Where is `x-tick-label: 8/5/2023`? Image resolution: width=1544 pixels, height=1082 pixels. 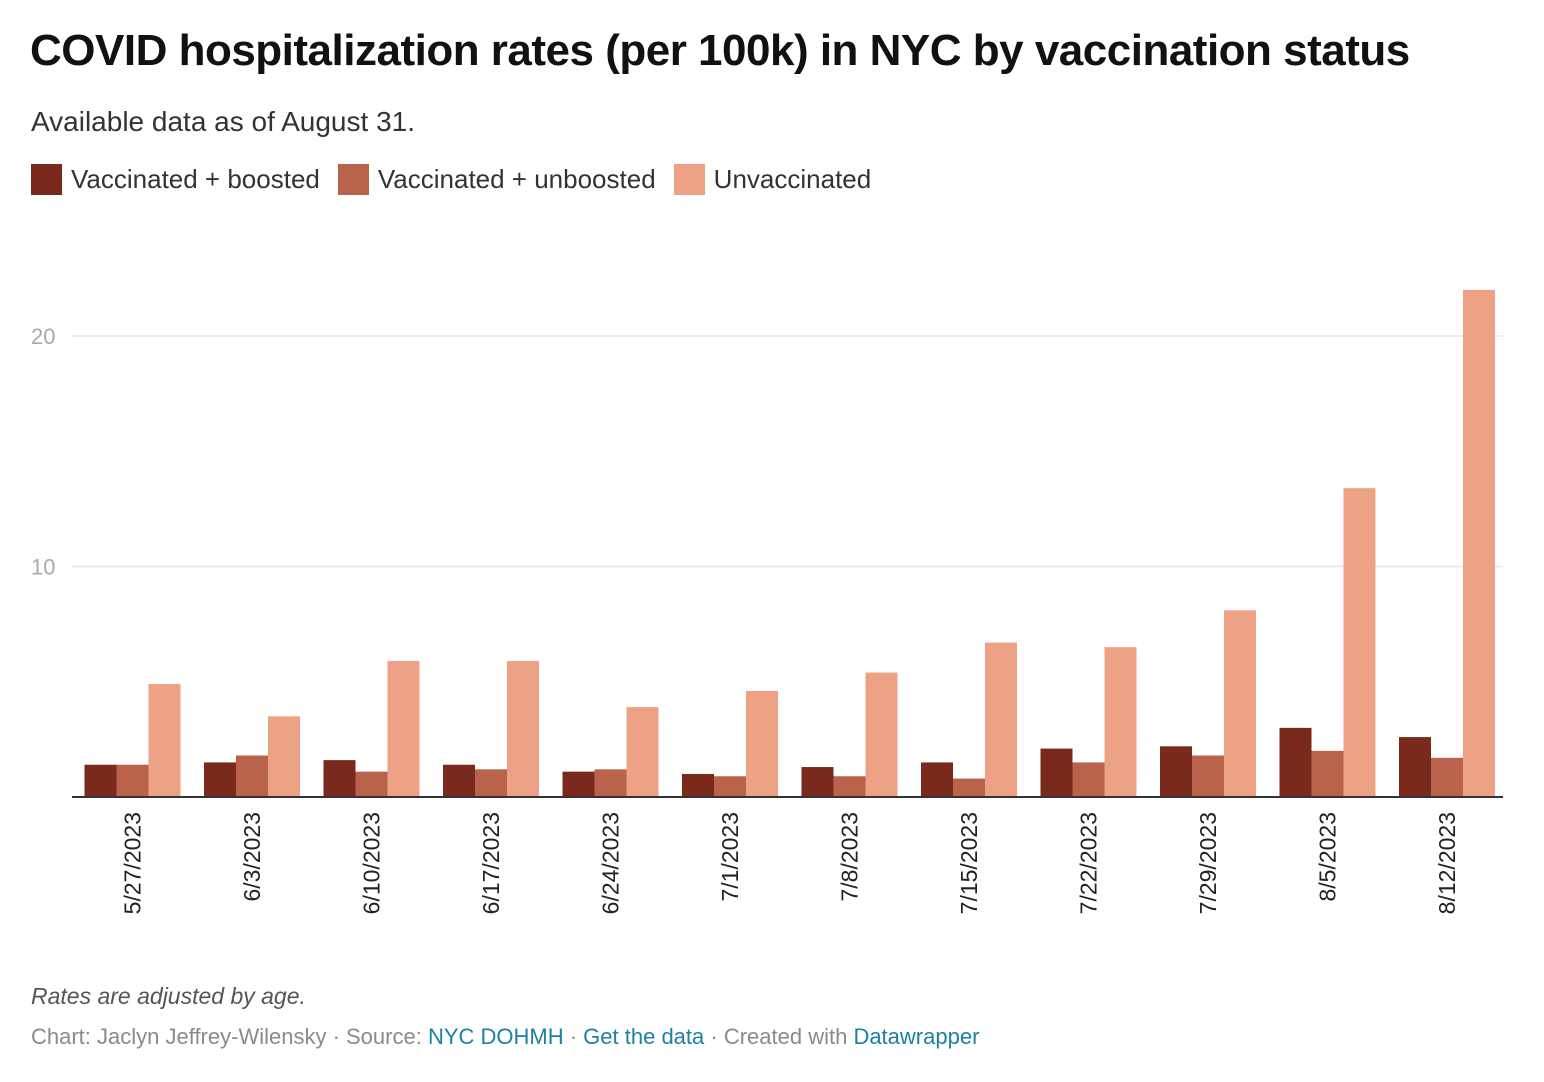 x-tick-label: 8/5/2023 is located at coordinates (1328, 857).